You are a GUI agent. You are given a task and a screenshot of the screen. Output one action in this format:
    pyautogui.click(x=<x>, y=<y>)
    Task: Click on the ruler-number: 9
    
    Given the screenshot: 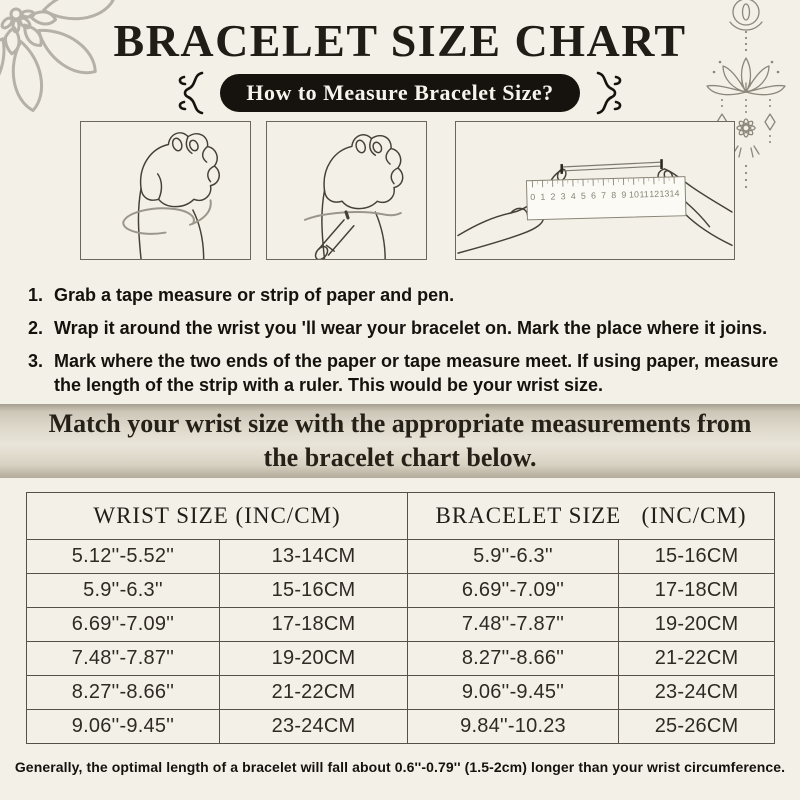 What is the action you would take?
    pyautogui.click(x=623, y=195)
    